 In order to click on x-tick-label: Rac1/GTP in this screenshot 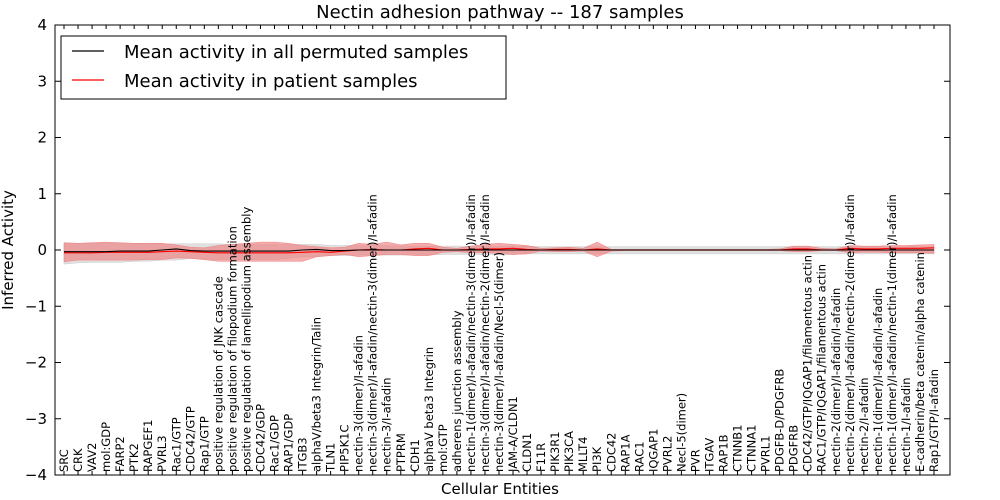, I will do `click(176, 444)`.